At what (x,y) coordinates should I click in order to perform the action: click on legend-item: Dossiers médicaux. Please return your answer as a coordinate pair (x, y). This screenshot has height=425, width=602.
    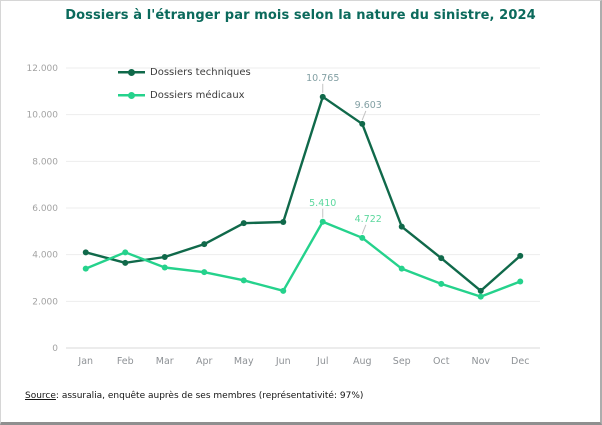
    Looking at the image, I should click on (184, 95).